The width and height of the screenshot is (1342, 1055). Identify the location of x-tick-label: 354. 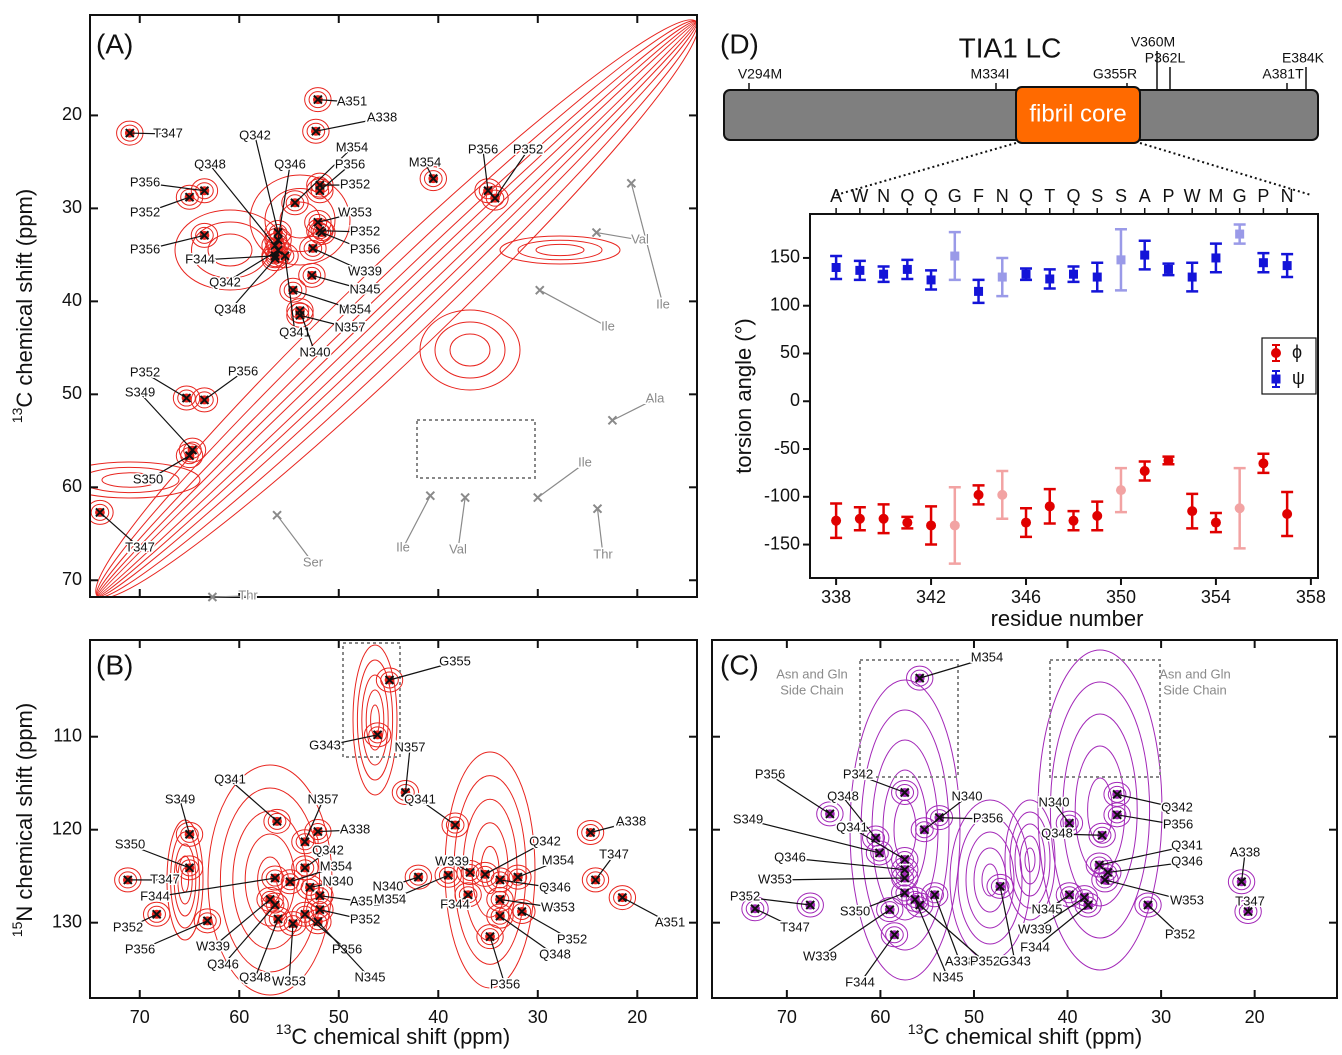
(1216, 597).